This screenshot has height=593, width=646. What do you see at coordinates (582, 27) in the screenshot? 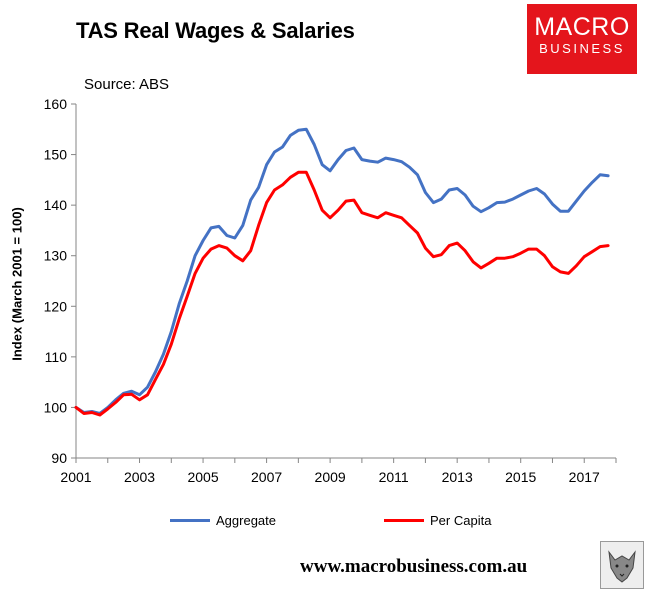
I see `logo-line1: MACRO` at bounding box center [582, 27].